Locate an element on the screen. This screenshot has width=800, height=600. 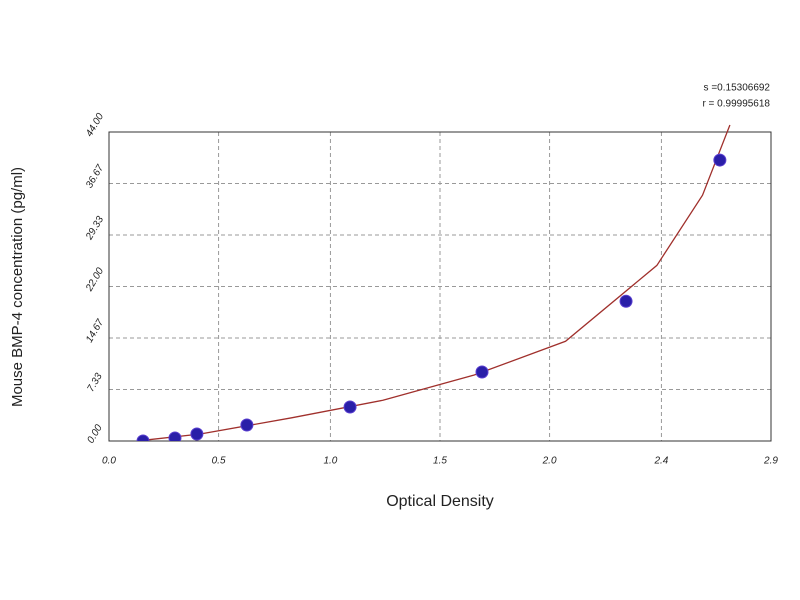
x-tick-label: 1.0 is located at coordinates (330, 461).